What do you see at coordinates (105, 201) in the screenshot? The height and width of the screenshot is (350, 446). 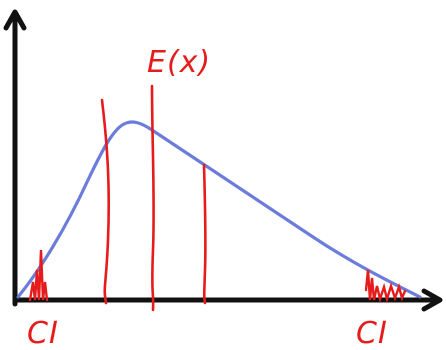 I see `marker-line-left` at bounding box center [105, 201].